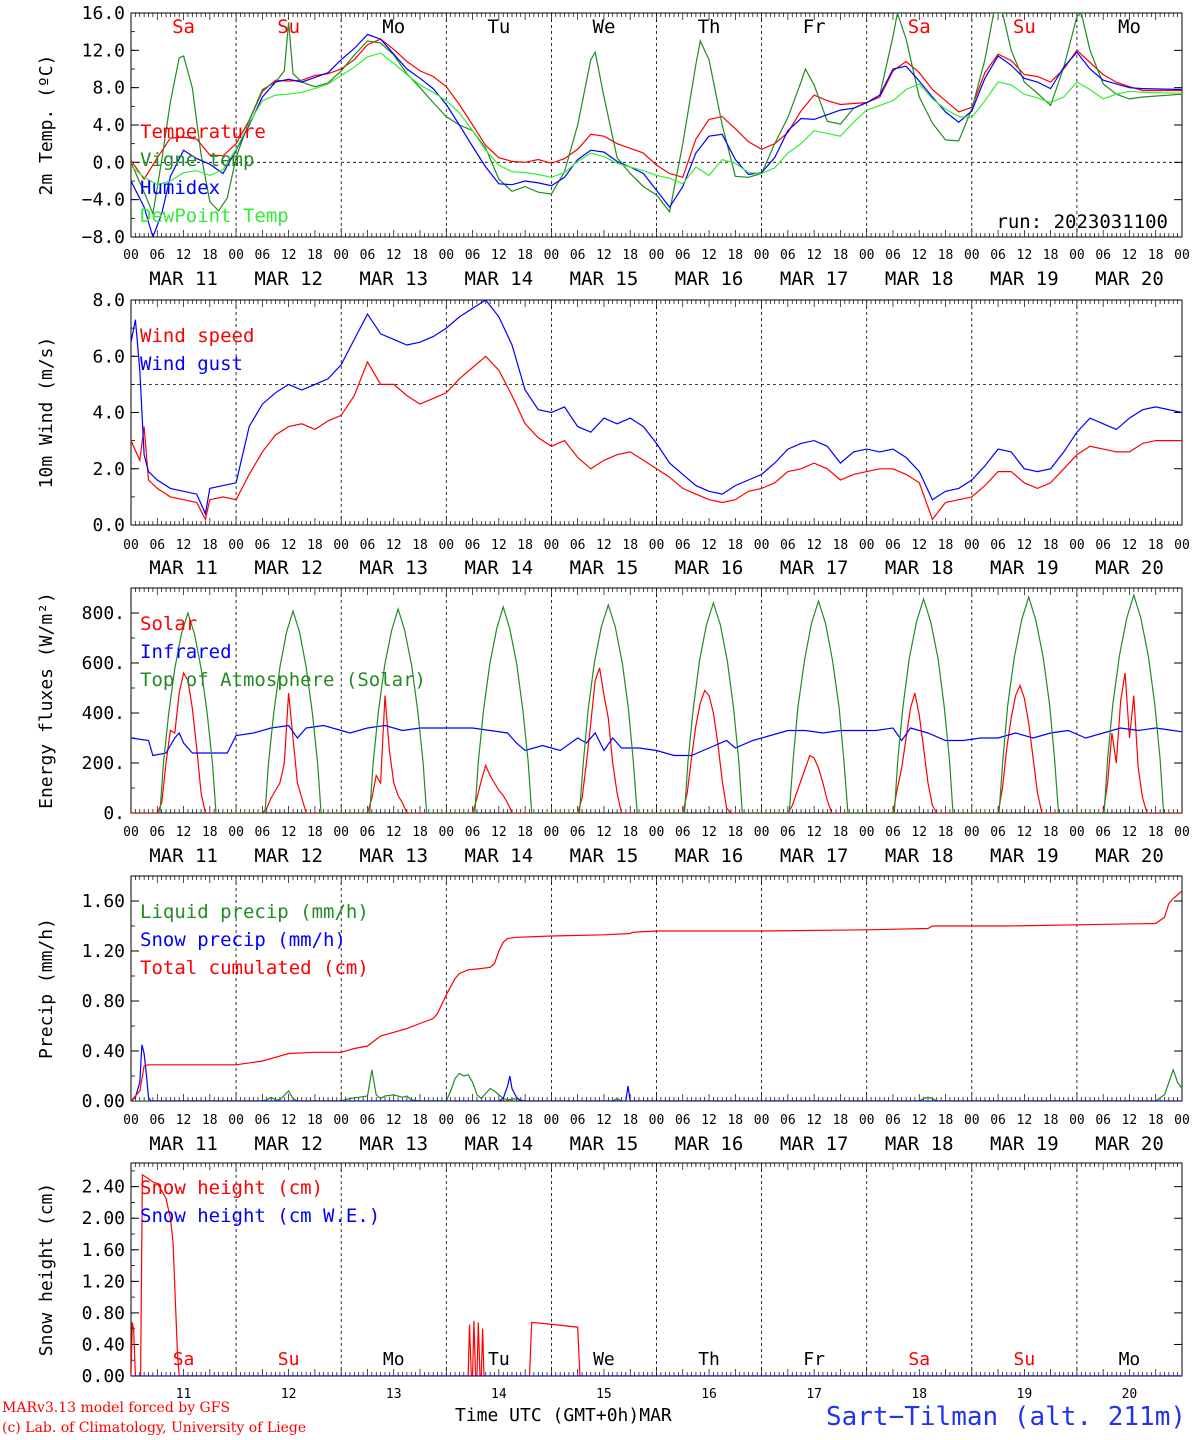 This screenshot has height=1440, width=1194. What do you see at coordinates (46, 1269) in the screenshot?
I see `y-axis-label: Snow height (cm)` at bounding box center [46, 1269].